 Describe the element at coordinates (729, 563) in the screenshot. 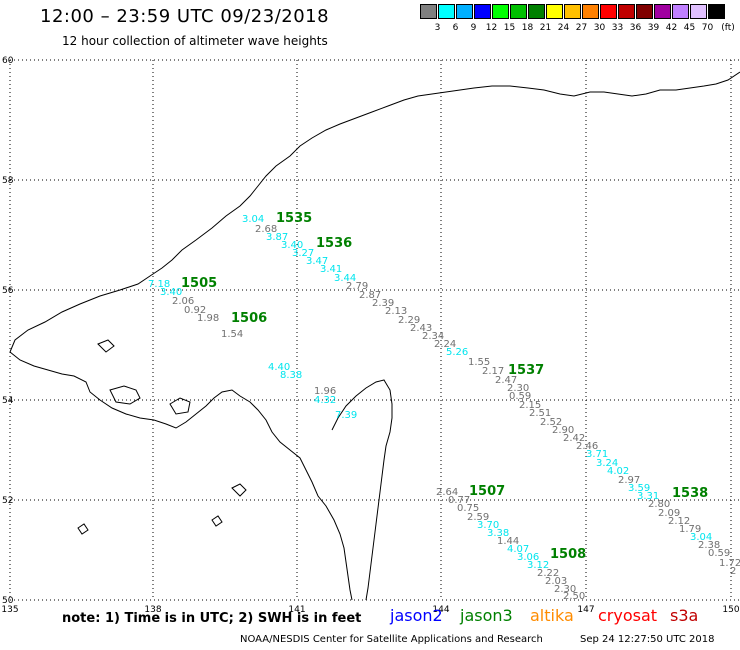

I see `wave-height-value: 1.72` at that location.